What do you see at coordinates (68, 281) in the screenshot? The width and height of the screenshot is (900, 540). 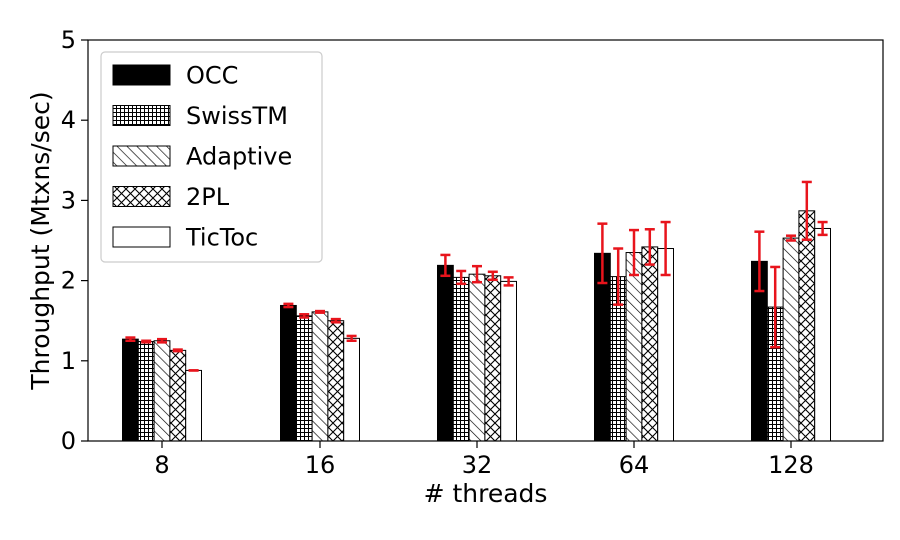 I see `y-tick-label-2: 2` at bounding box center [68, 281].